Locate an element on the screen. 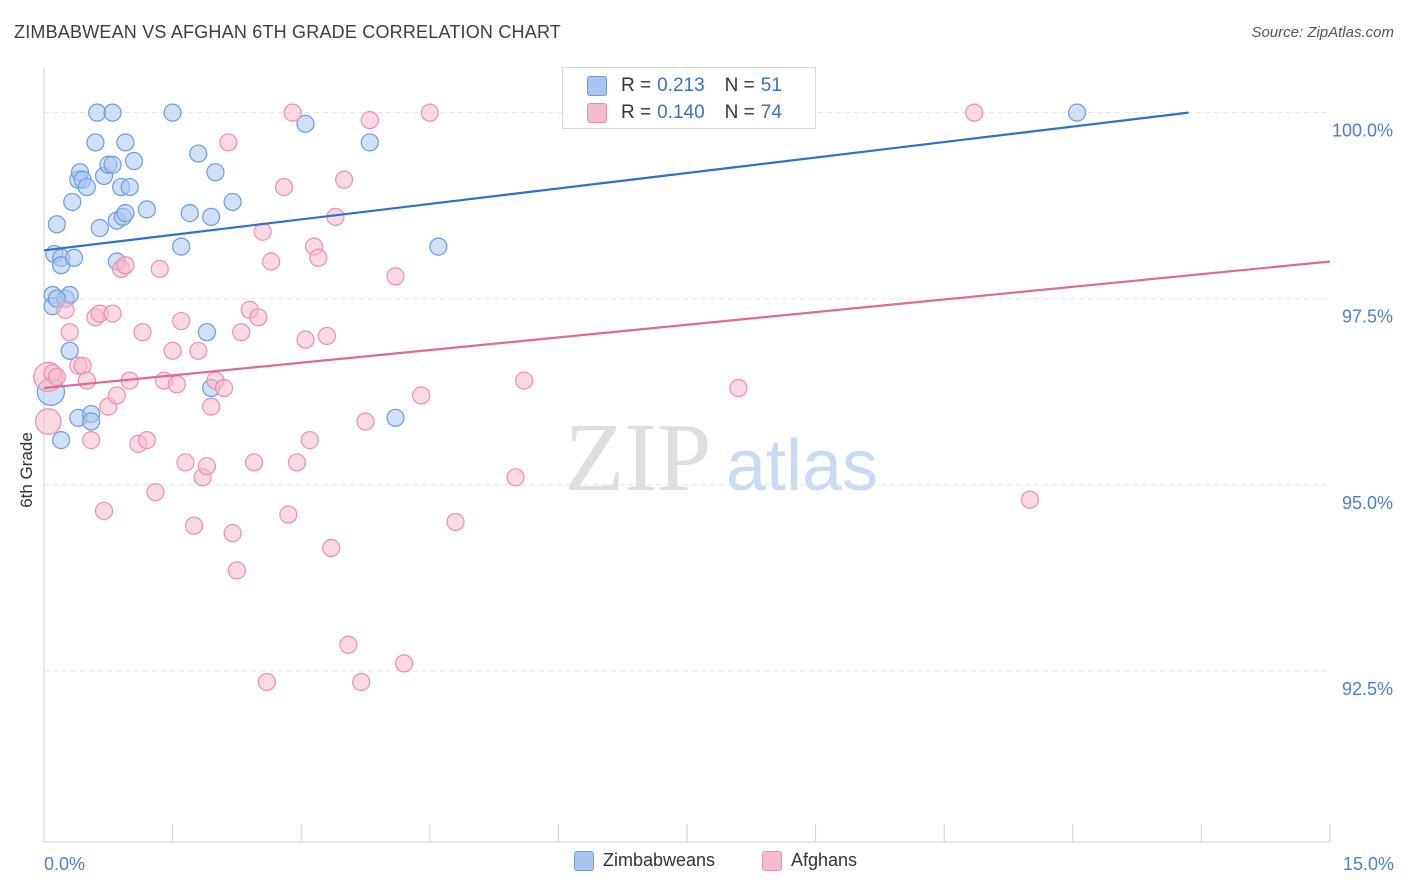 This screenshot has width=1406, height=892. legend-label: Zimbabweans is located at coordinates (659, 860).